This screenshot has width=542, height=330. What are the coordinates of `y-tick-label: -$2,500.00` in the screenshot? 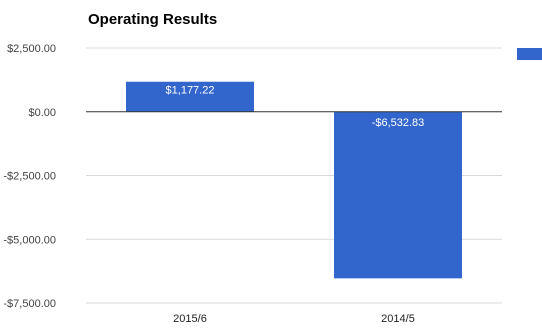 It's located at (29, 177).